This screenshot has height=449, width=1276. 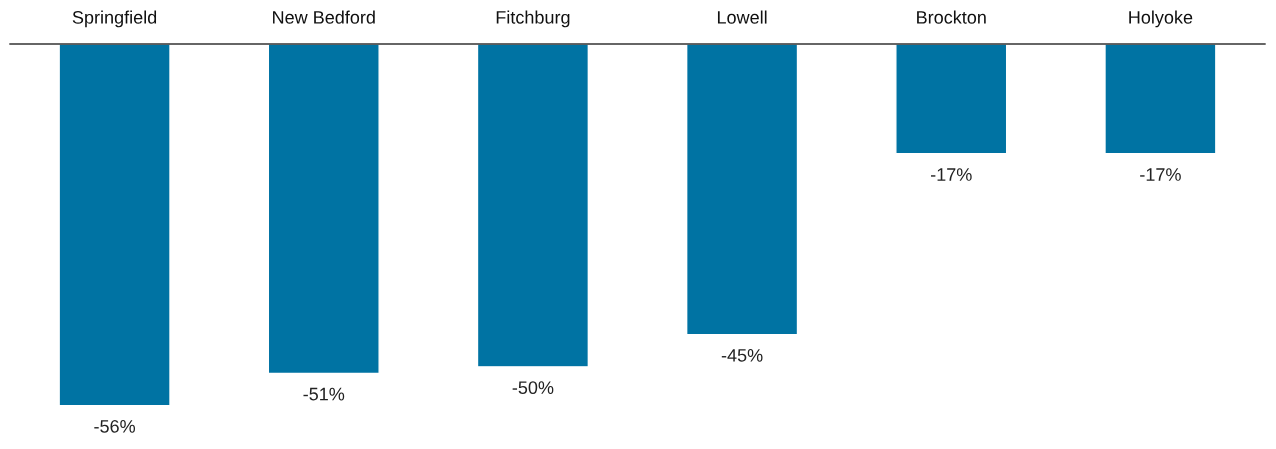 I want to click on x-tick-label: Springfield, so click(x=114, y=19).